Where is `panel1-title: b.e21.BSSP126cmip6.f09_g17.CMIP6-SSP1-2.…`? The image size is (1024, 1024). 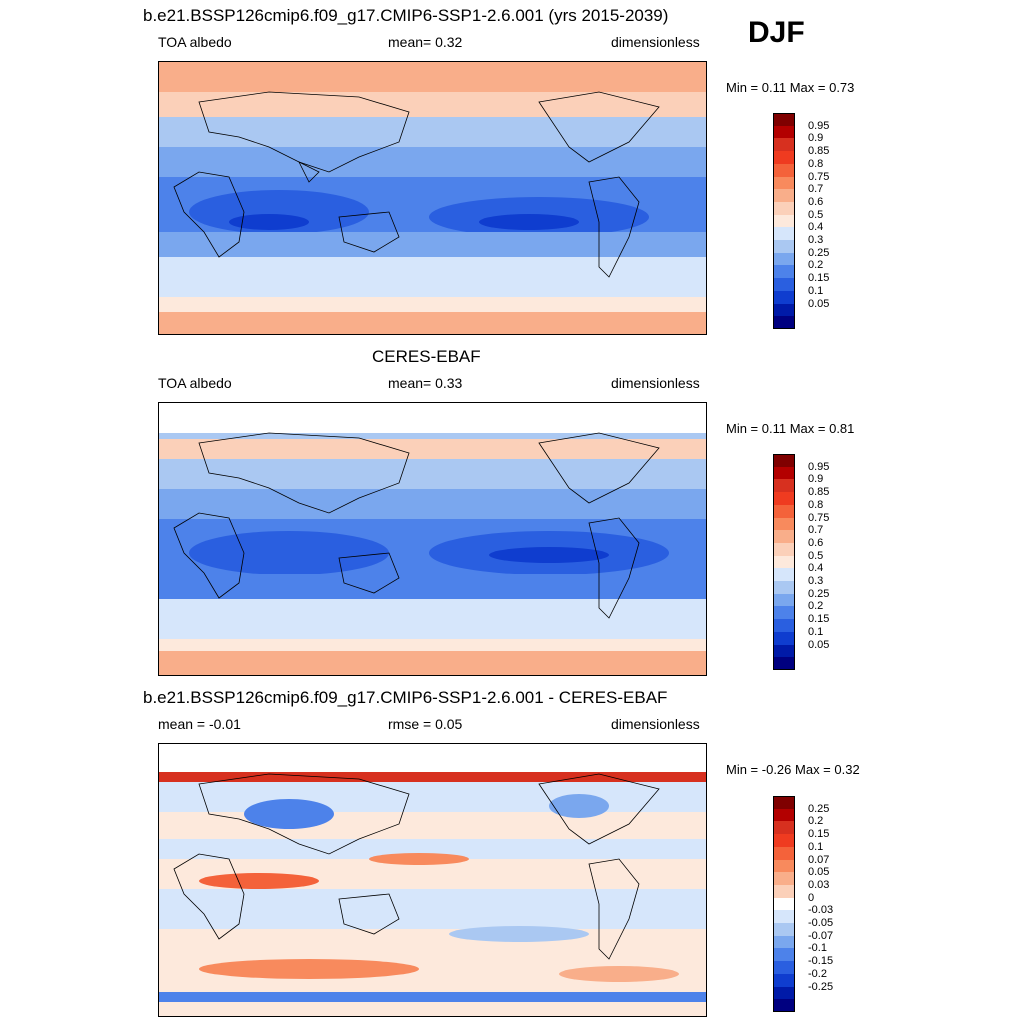
panel1-title: b.e21.BSSP126cmip6.f09_g17.CMIP6-SSP1-2.… is located at coordinates (406, 15).